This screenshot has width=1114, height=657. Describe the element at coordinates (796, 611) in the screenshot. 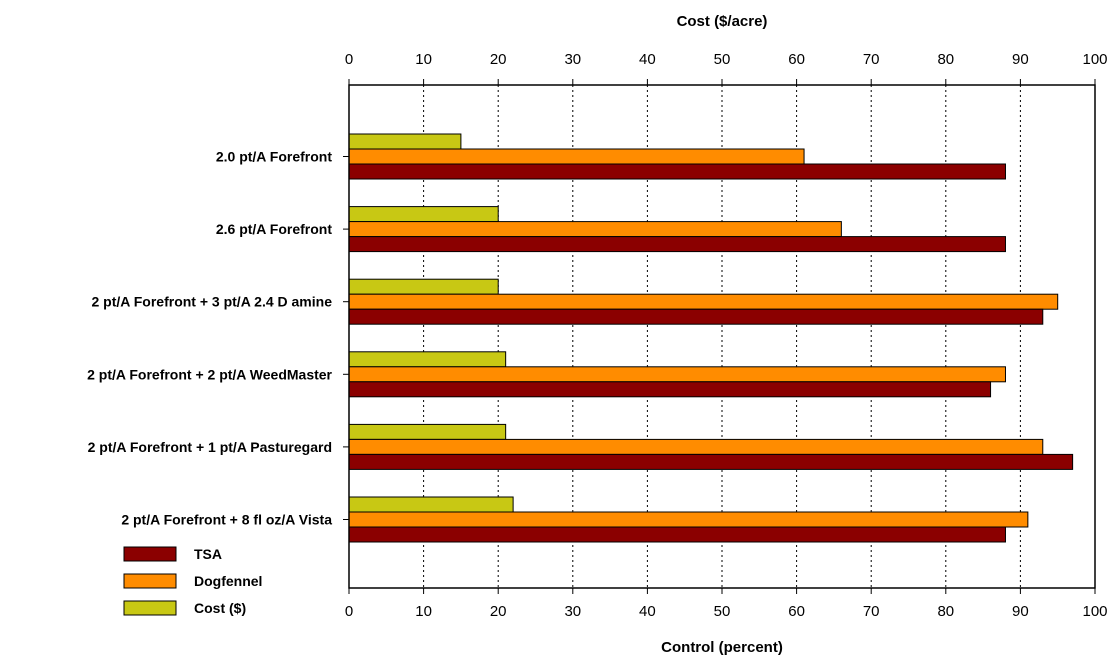

I see `bottom-tick-label: 60` at that location.